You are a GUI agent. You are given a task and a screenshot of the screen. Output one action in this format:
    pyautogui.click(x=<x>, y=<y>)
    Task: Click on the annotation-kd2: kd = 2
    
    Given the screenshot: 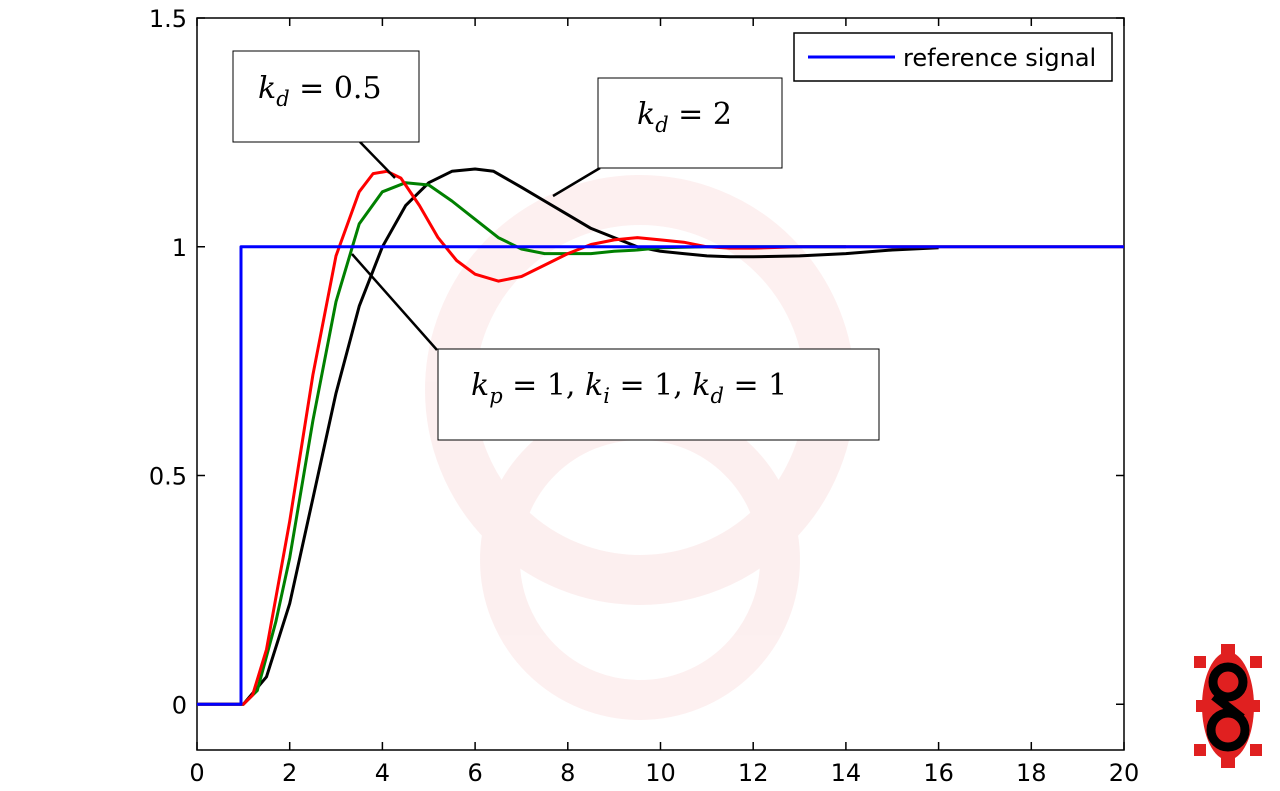 What is the action you would take?
    pyautogui.click(x=690, y=123)
    